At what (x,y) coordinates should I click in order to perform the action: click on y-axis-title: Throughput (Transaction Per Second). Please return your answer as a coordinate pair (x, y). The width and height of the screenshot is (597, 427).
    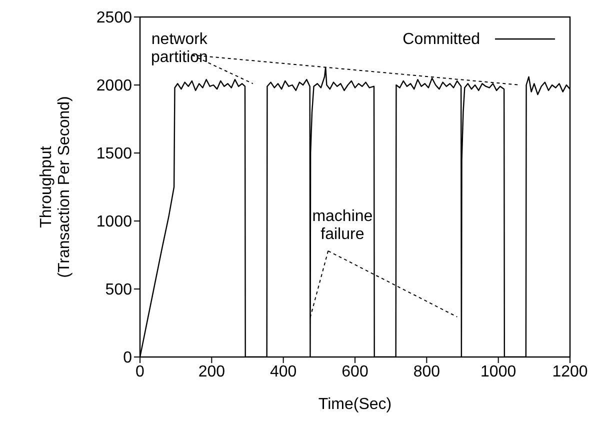
    Looking at the image, I should click on (55, 187).